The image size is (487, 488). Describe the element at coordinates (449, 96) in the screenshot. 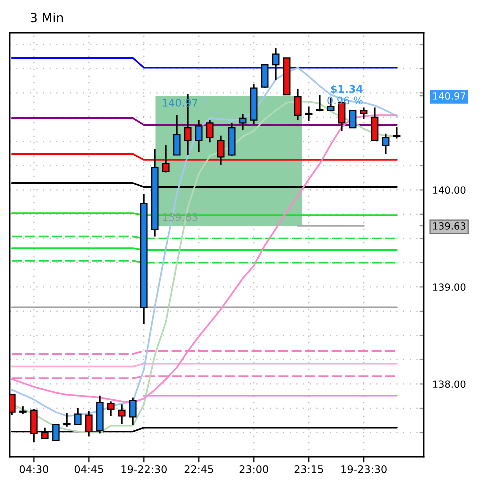

I see `y-tick-label: 140.97` at that location.